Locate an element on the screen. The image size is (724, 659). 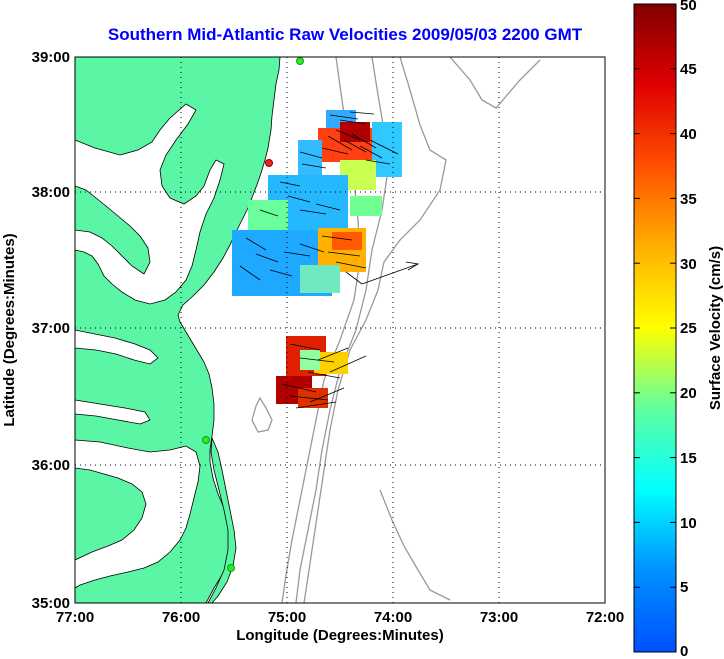
x-tick-label: 73:00 is located at coordinates (499, 617).